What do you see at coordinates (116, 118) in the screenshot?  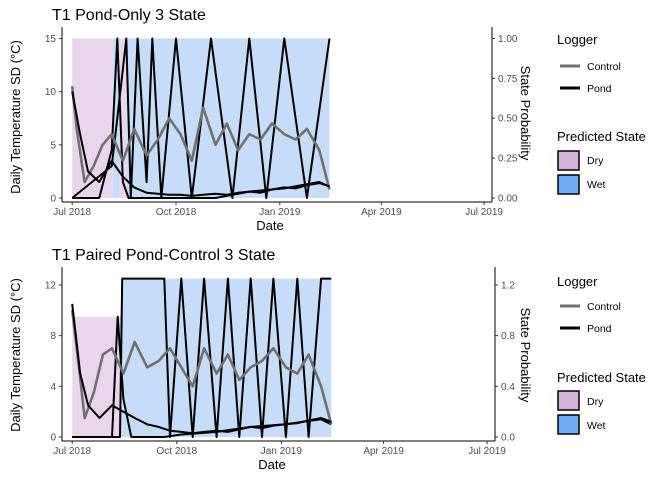 I see `state-band-wet` at bounding box center [116, 118].